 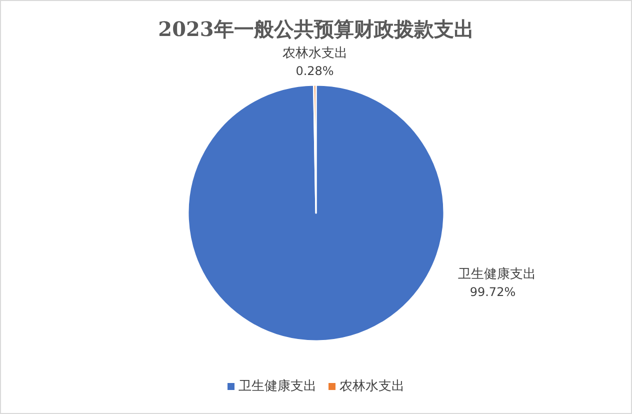 I want to click on data-label: 0.28%, so click(x=315, y=71).